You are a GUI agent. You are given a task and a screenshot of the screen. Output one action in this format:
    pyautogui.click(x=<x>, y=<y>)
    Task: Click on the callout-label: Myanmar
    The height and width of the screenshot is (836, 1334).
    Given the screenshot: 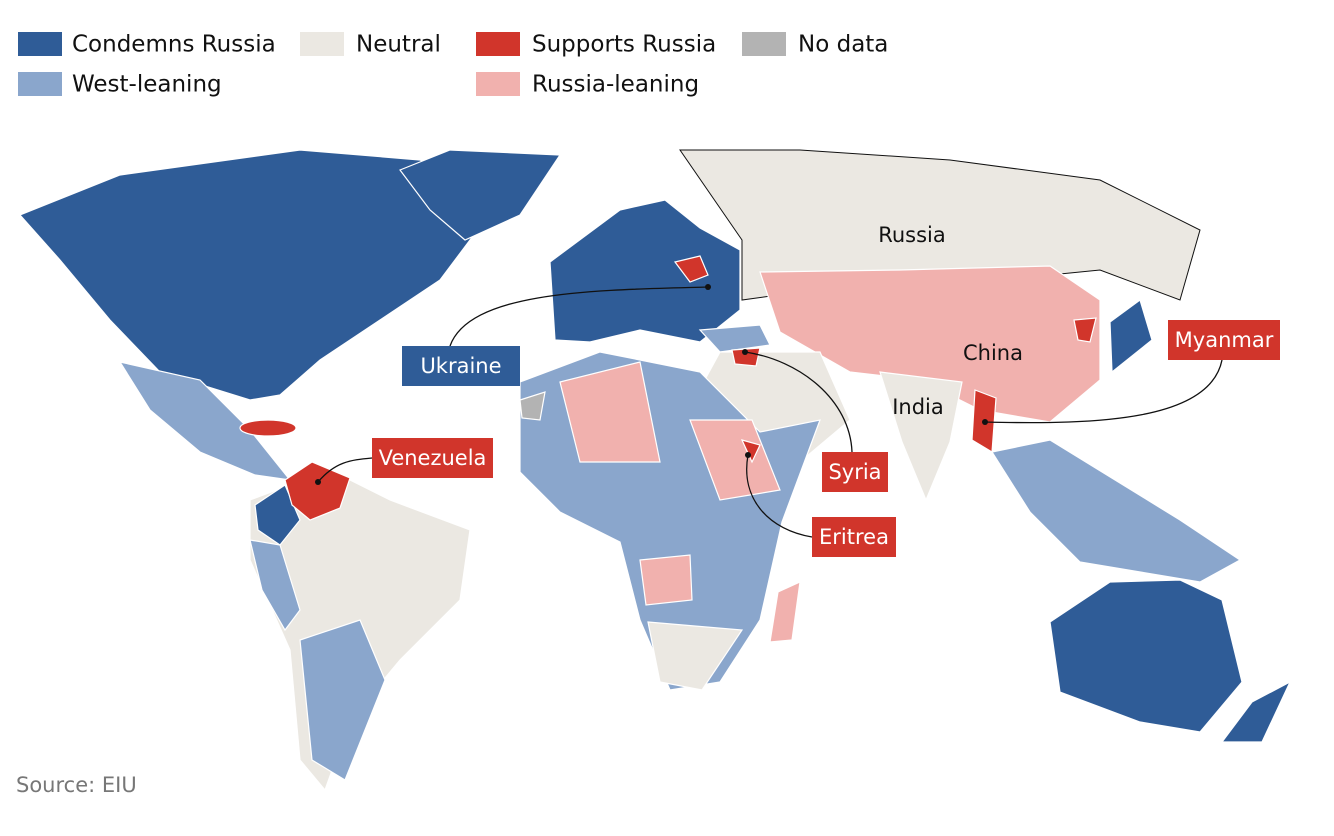 What is the action you would take?
    pyautogui.click(x=1224, y=340)
    